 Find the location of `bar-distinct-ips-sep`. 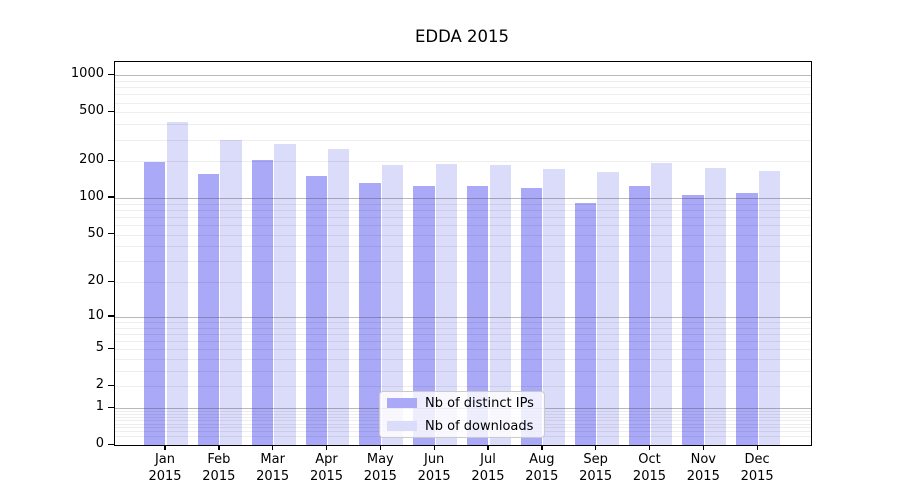

bar-distinct-ips-sep is located at coordinates (585, 323).